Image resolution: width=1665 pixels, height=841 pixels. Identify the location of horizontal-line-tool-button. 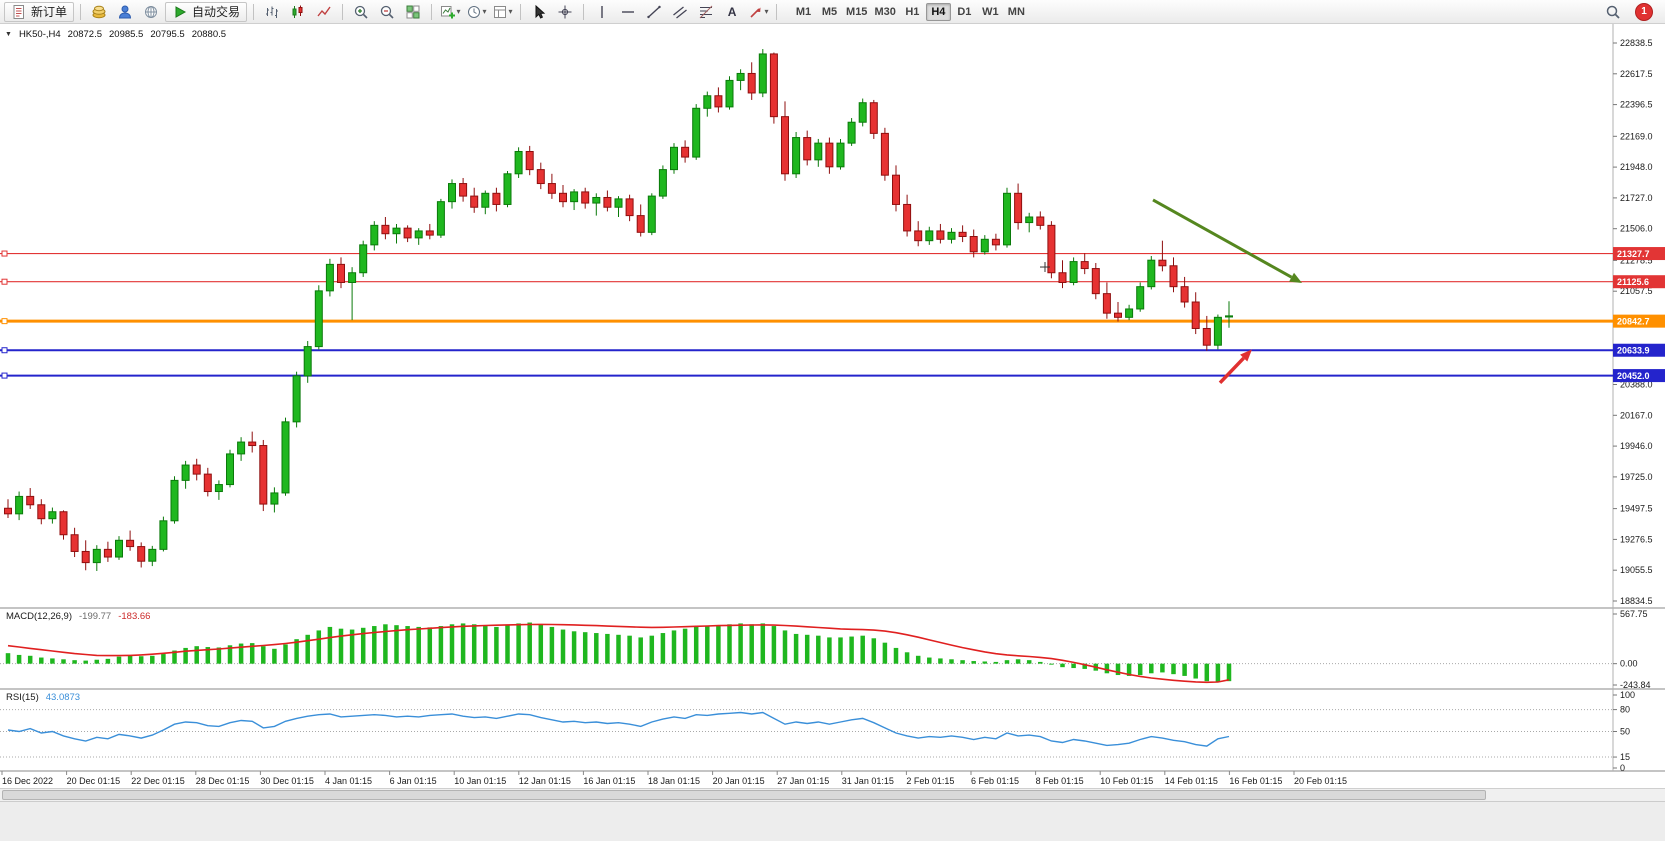
(628, 12).